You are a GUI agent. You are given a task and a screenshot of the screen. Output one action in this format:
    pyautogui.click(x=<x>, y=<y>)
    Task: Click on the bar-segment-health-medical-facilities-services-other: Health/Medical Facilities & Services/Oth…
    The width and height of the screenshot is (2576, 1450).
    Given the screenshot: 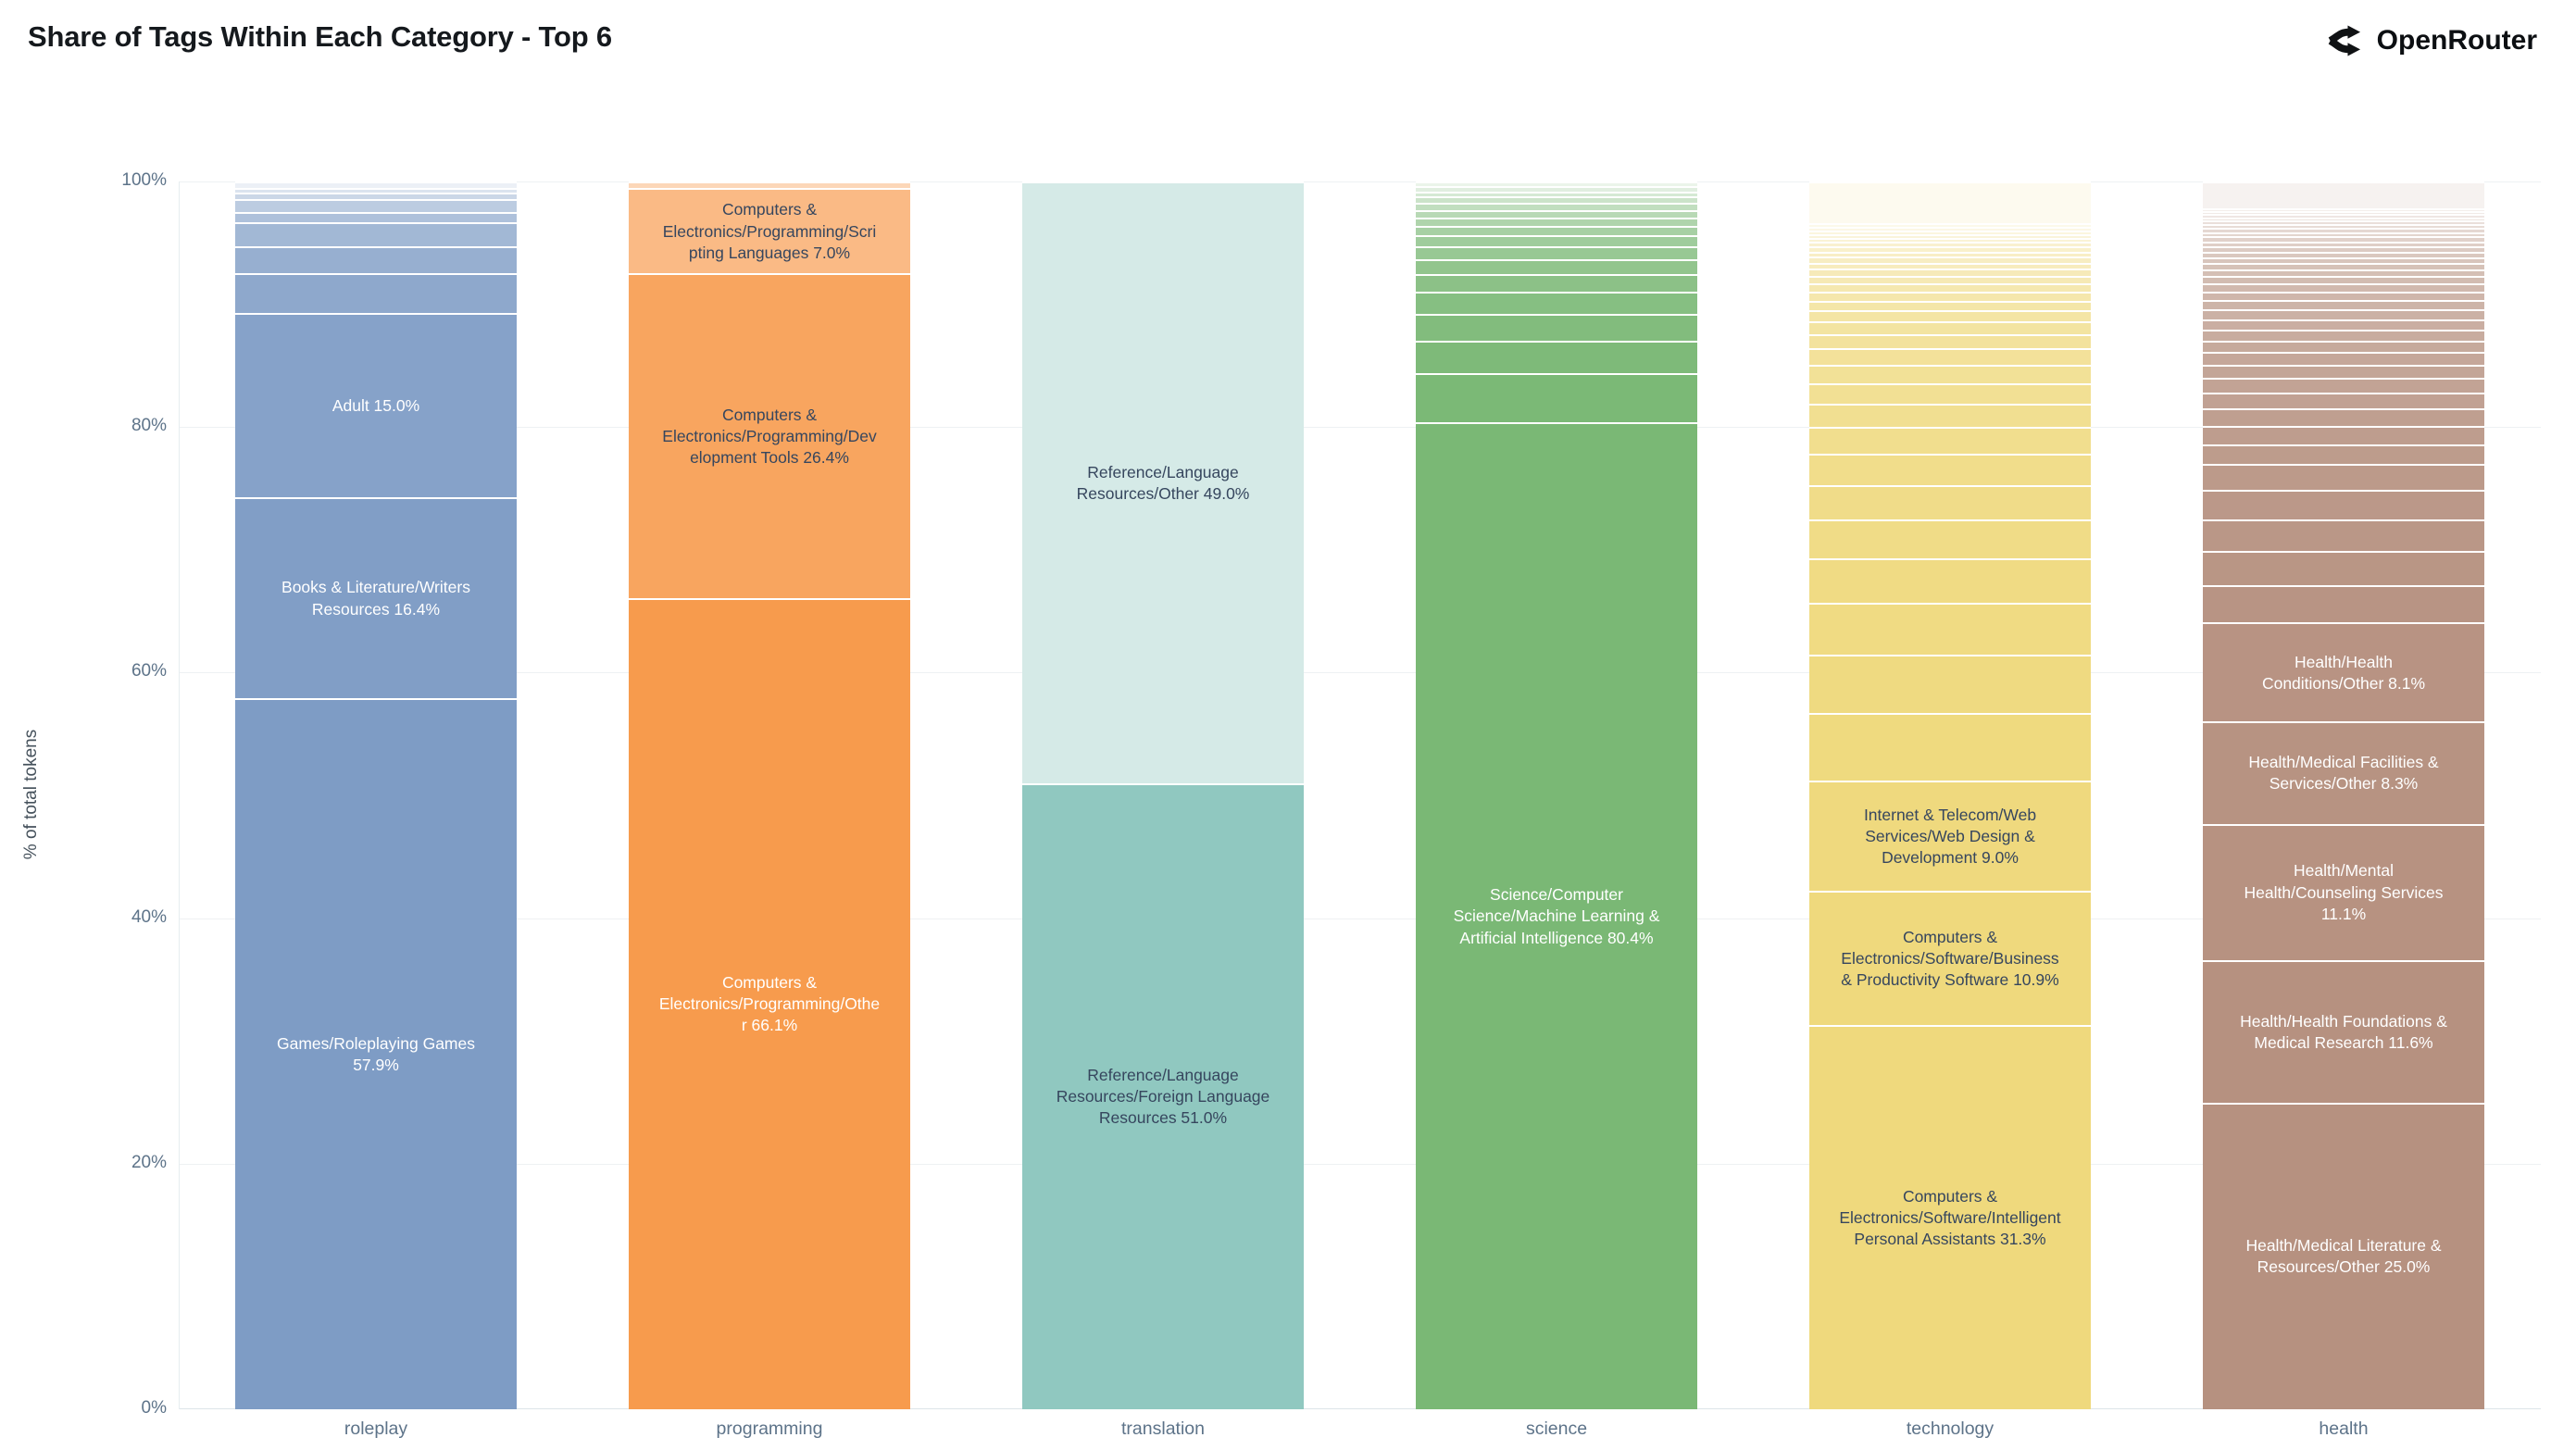 What is the action you would take?
    pyautogui.click(x=2344, y=773)
    